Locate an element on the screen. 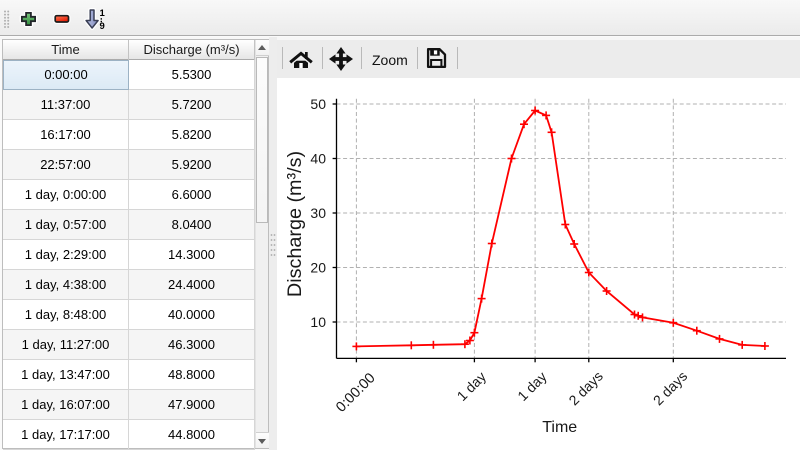  svg-text: 20 is located at coordinates (318, 268).